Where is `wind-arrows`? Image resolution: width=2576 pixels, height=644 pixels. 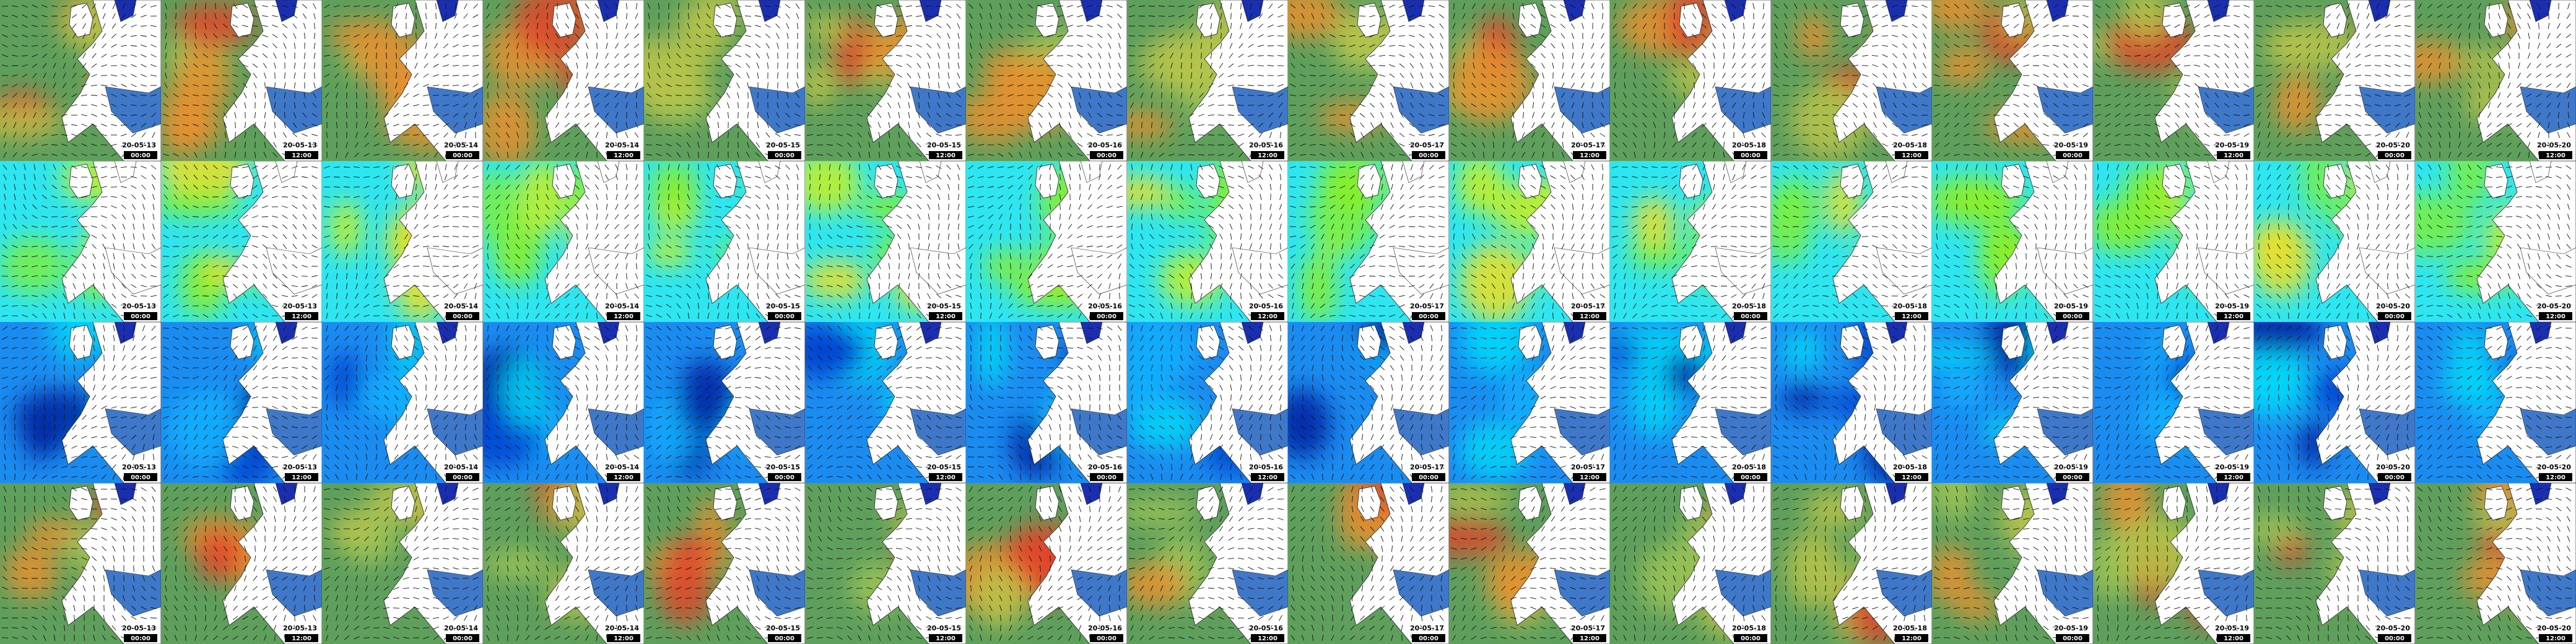 wind-arrows is located at coordinates (1850, 80).